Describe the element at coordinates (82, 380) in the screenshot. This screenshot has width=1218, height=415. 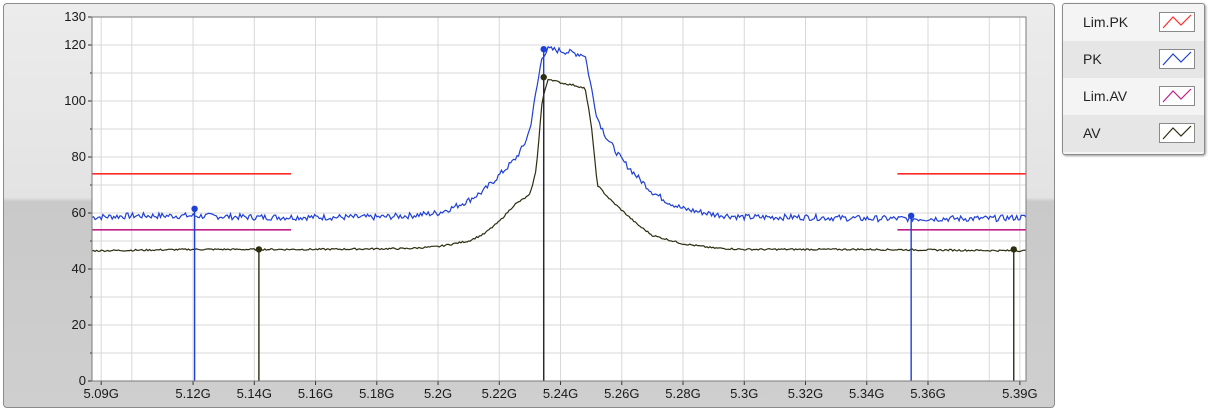
I see `y-tick-label: 0` at that location.